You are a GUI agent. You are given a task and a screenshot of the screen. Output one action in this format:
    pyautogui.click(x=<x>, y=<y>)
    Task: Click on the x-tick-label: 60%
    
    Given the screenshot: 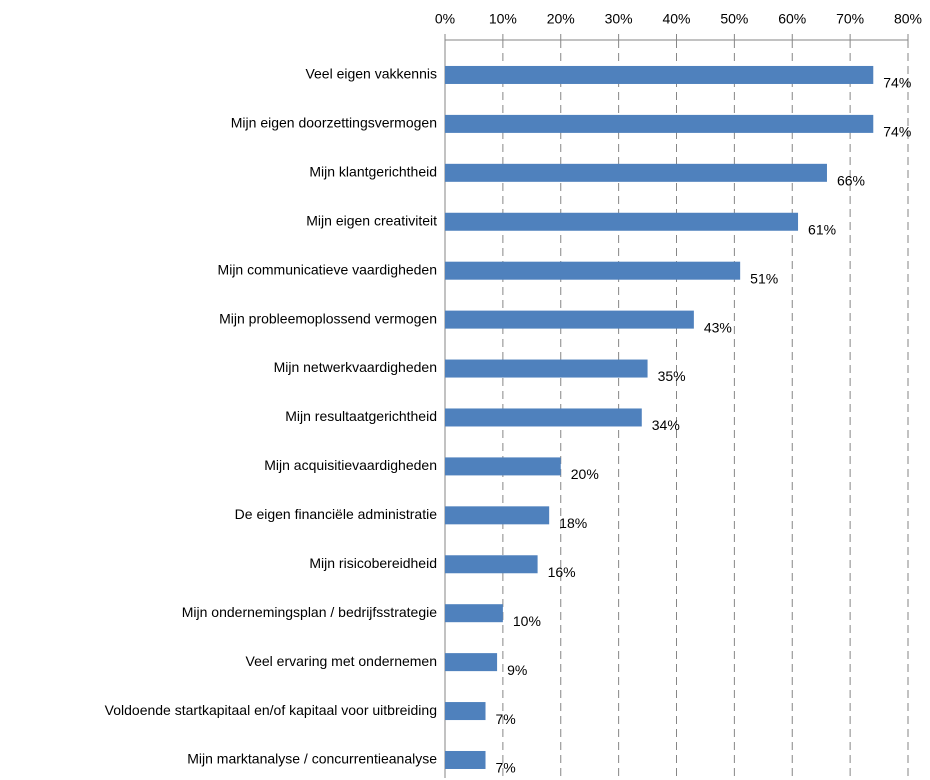 What is the action you would take?
    pyautogui.click(x=792, y=19)
    